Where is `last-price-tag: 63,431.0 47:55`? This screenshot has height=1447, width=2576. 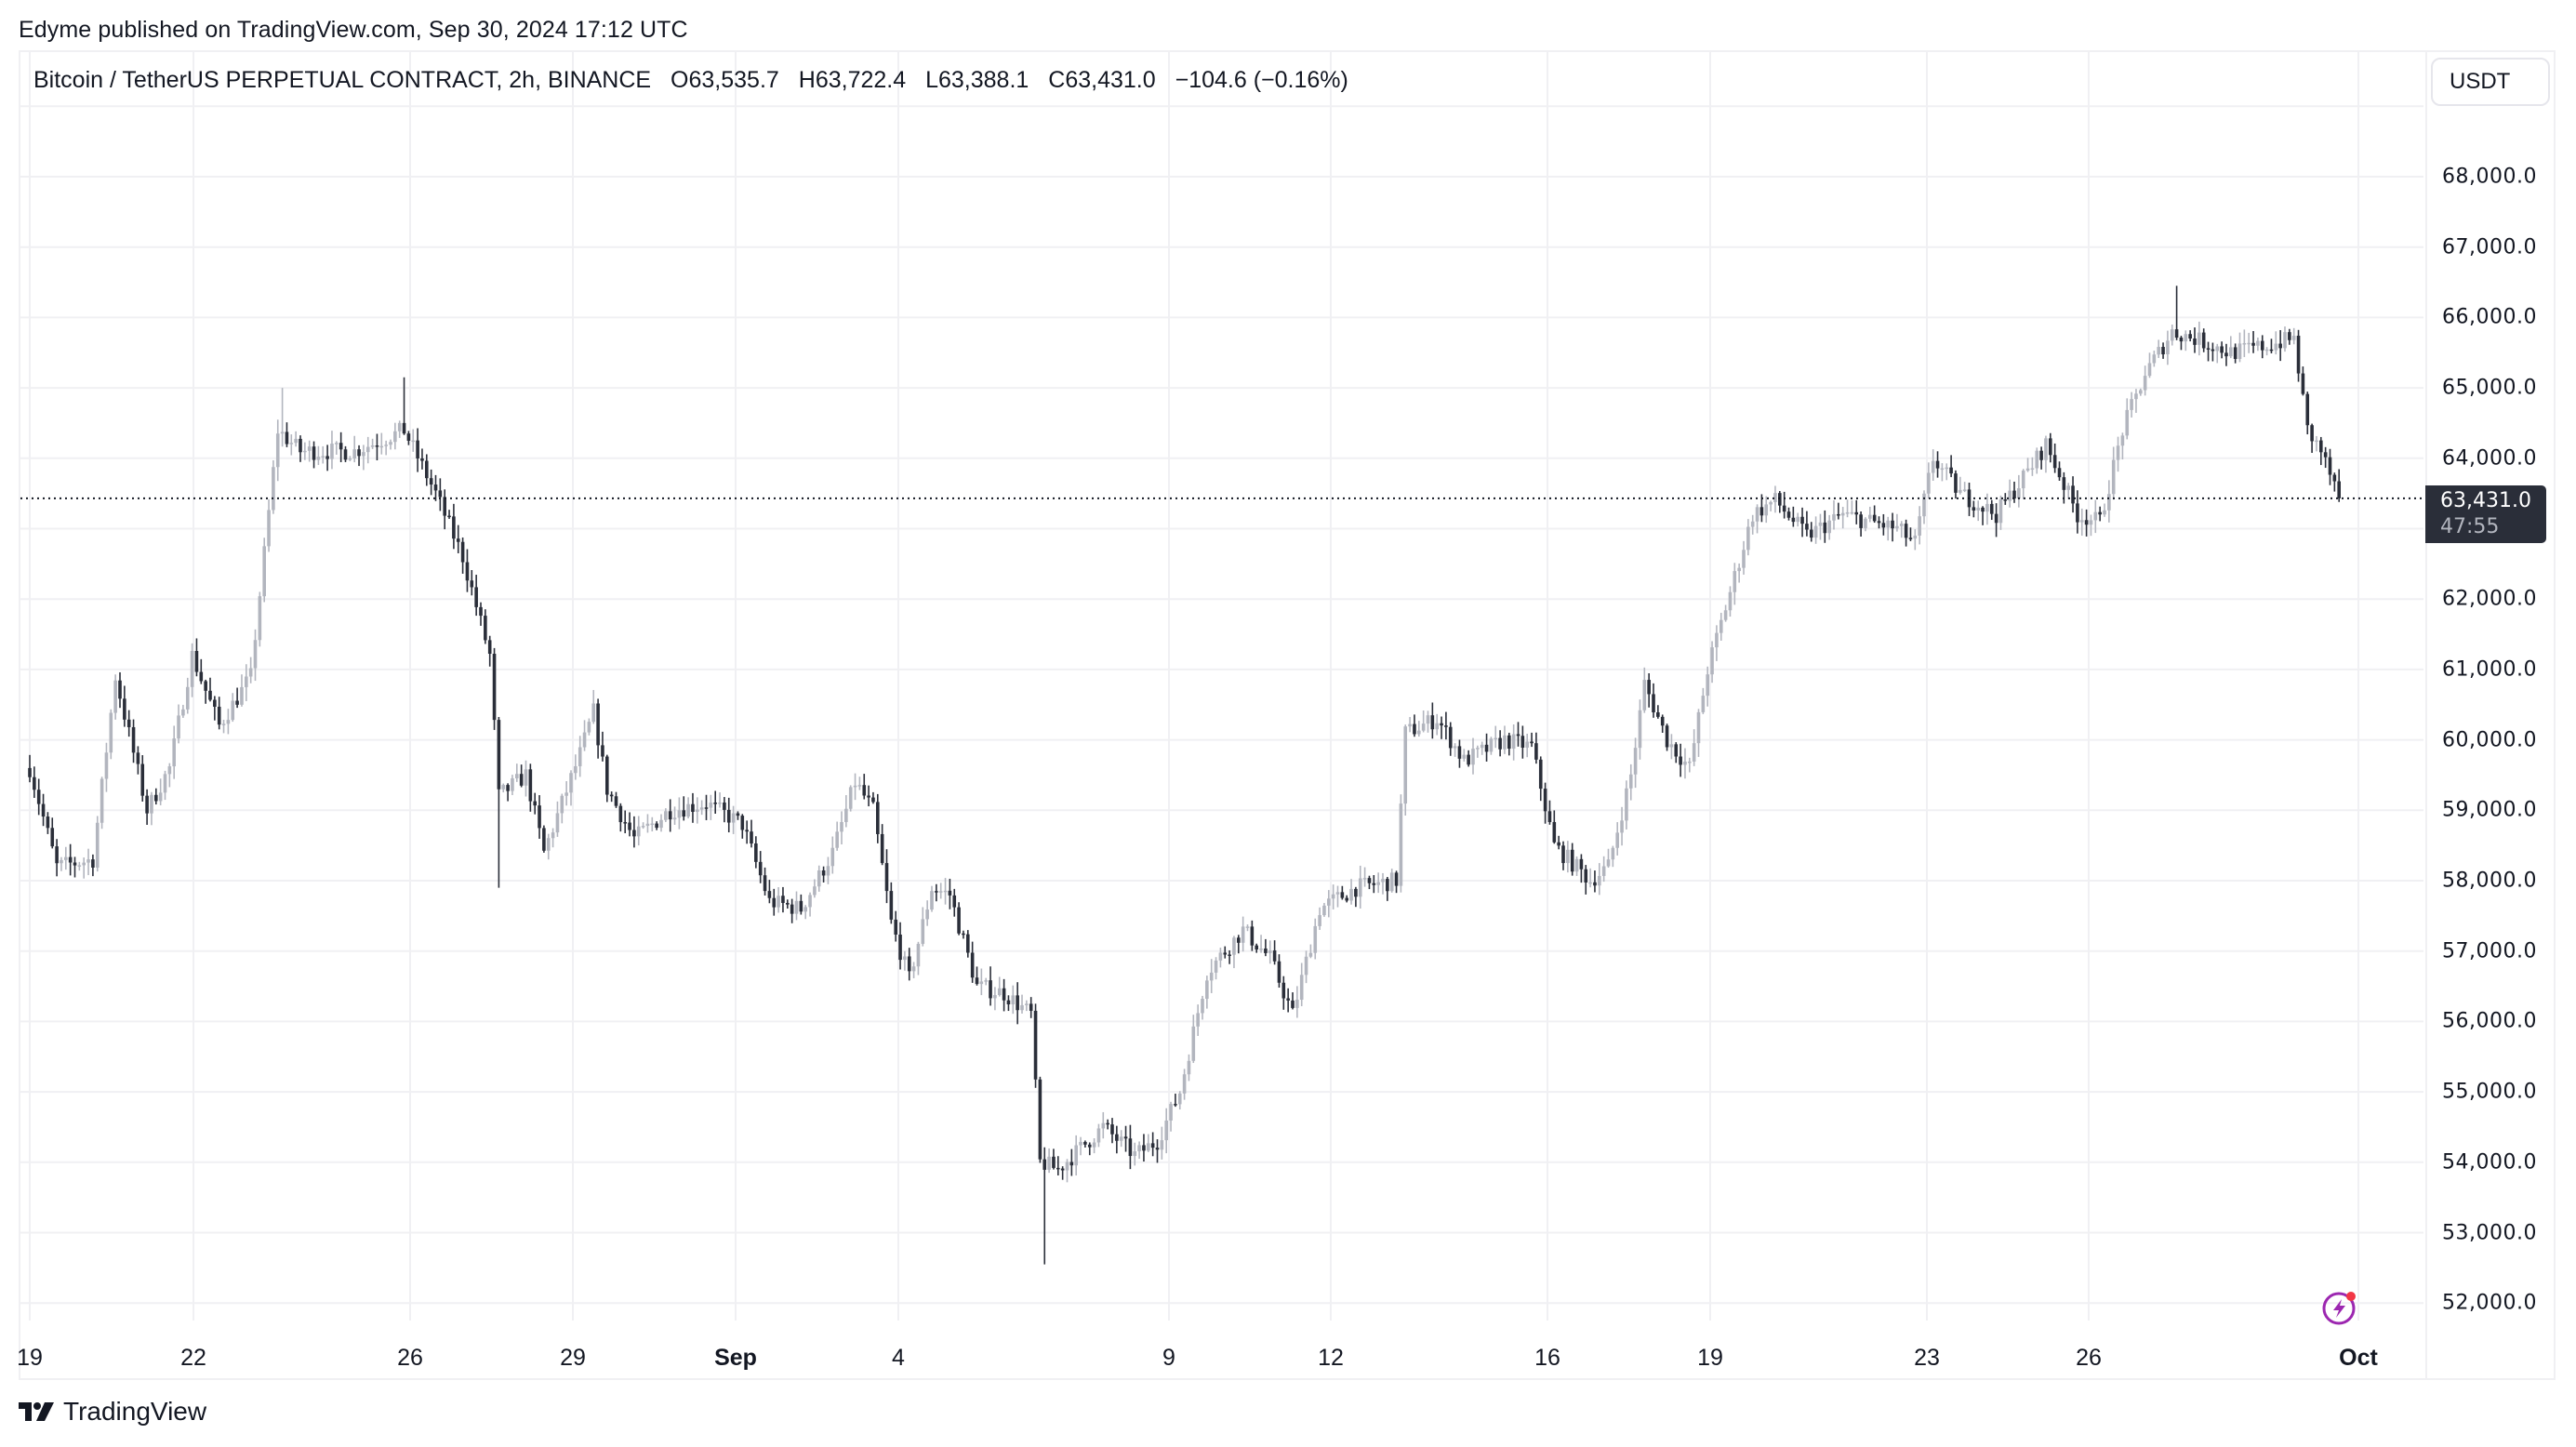 last-price-tag: 63,431.0 47:55 is located at coordinates (2485, 514).